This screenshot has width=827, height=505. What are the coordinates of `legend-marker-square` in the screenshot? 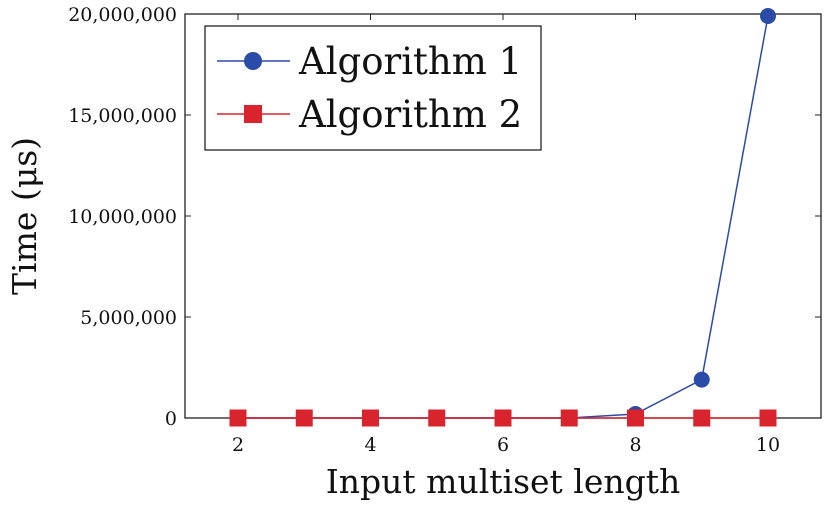 It's located at (253, 114).